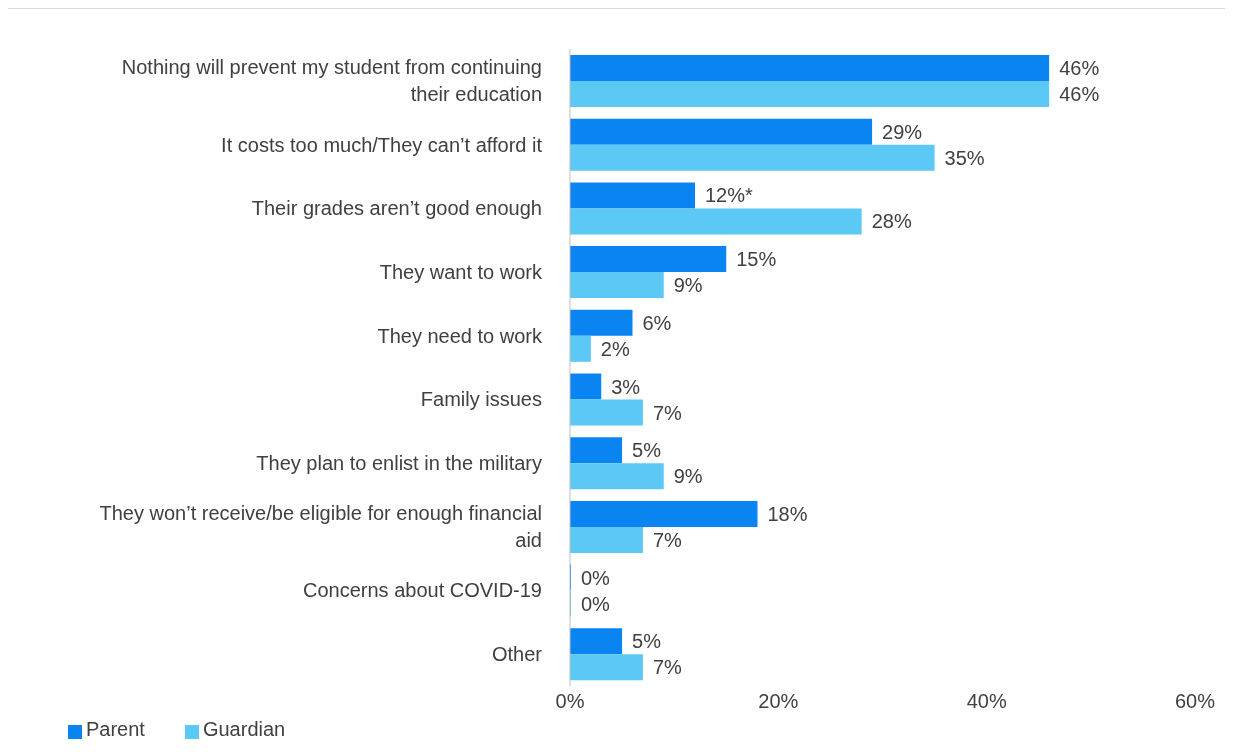 The width and height of the screenshot is (1233, 756). I want to click on data-label: 12%*, so click(729, 195).